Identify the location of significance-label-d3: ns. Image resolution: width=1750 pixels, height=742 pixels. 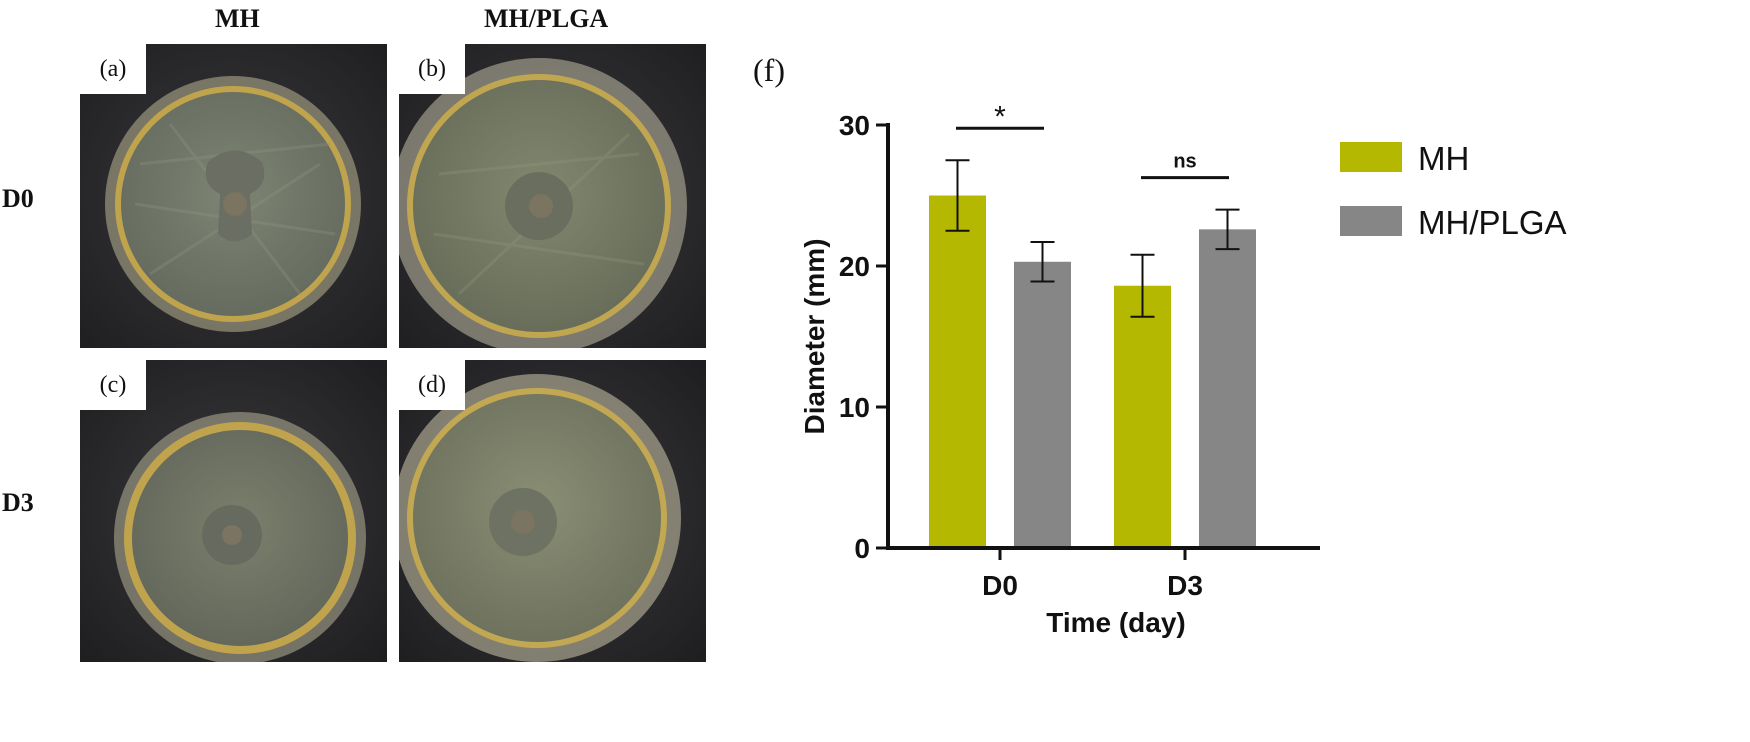
(1184, 162).